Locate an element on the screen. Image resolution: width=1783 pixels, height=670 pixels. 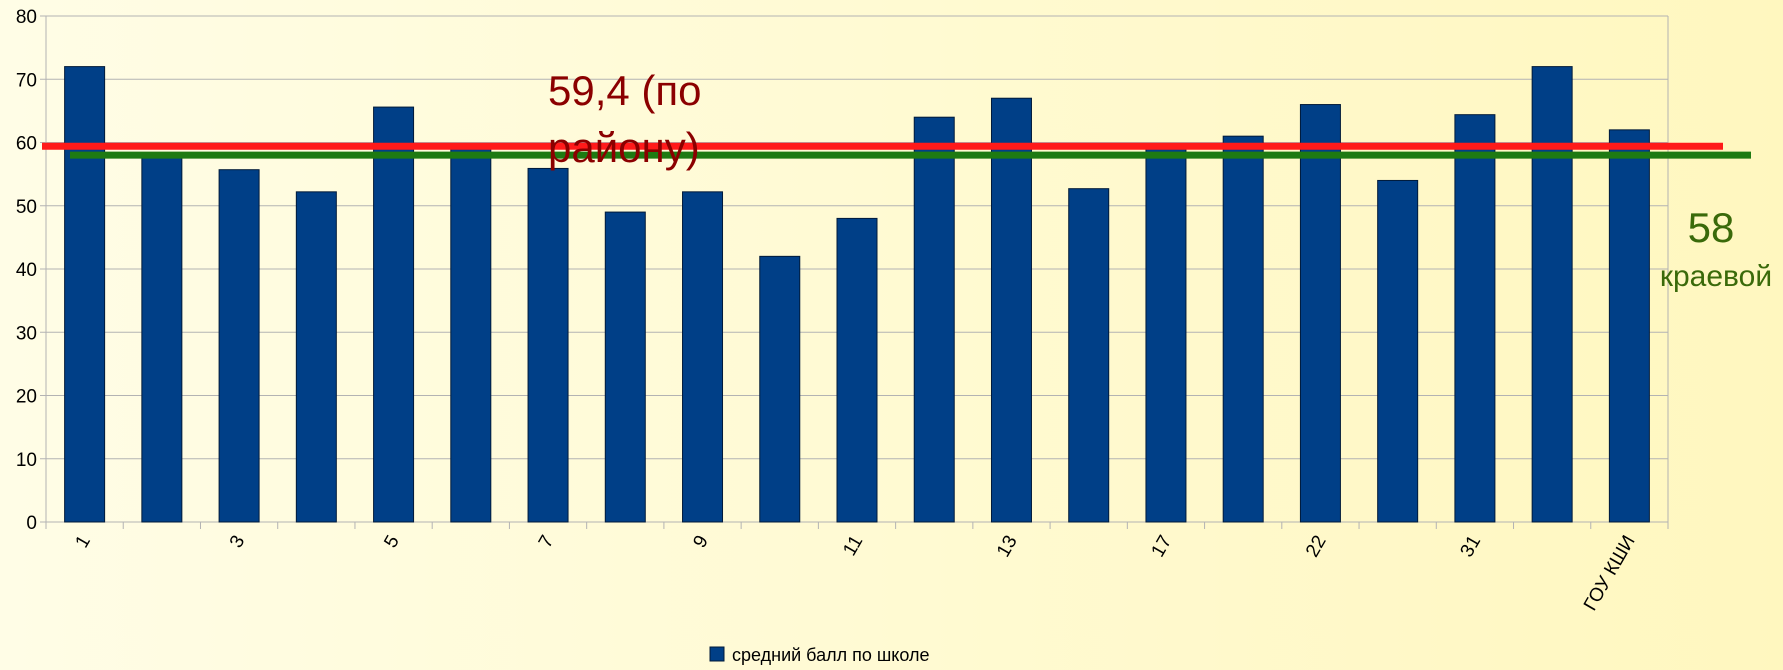
reference-label: краевой is located at coordinates (1716, 276).